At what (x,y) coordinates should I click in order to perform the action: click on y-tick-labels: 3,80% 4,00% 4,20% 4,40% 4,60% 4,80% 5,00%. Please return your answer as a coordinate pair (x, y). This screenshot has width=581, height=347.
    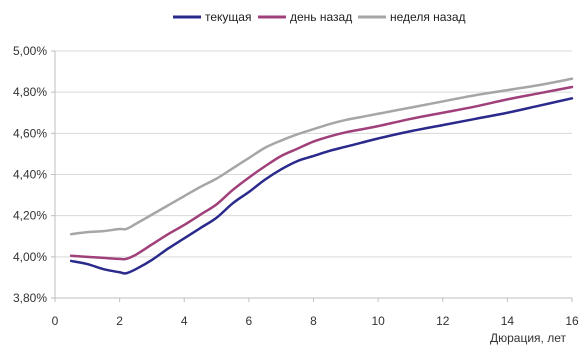
    Looking at the image, I should click on (30, 174).